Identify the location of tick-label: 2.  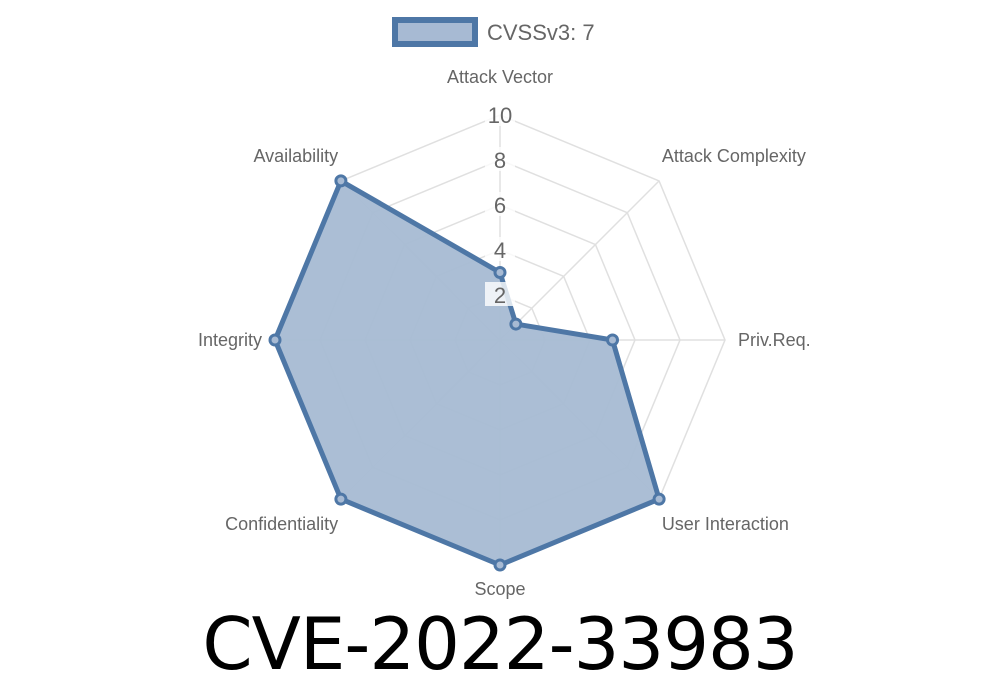
(500, 295).